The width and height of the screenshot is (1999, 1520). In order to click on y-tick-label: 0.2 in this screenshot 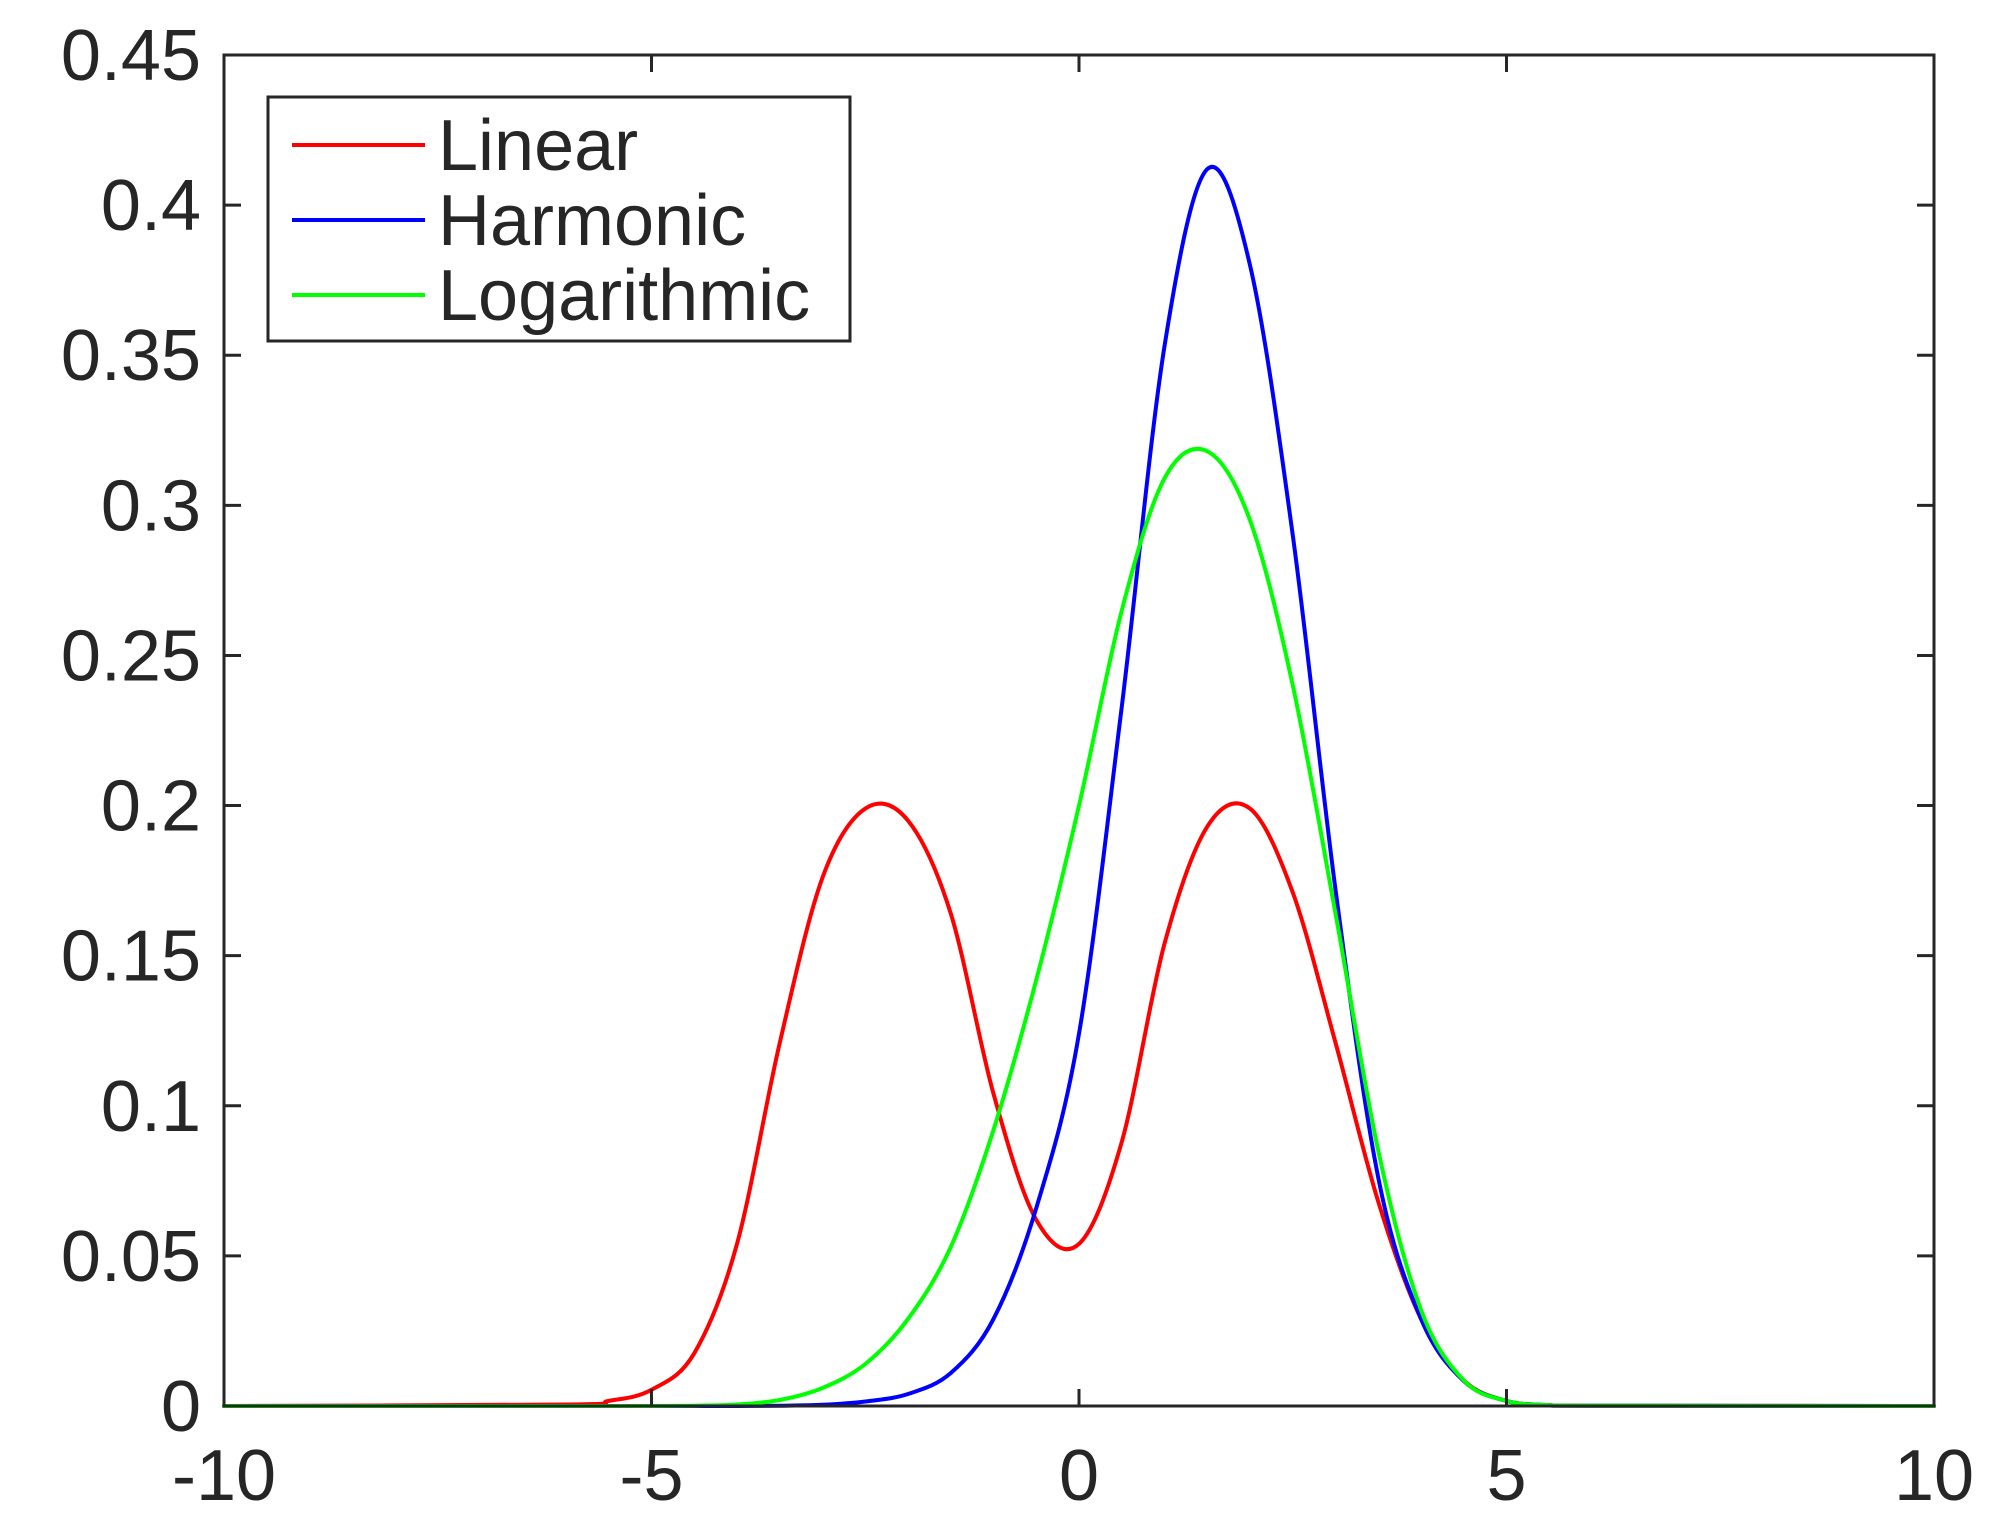, I will do `click(151, 807)`.